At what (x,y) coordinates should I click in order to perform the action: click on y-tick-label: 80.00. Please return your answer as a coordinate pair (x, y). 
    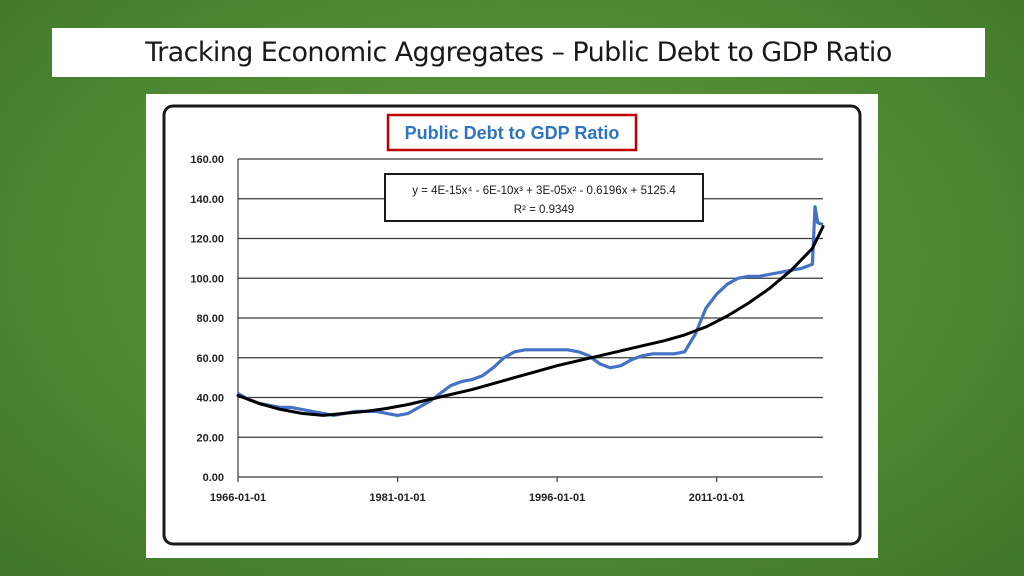
    Looking at the image, I should click on (210, 319).